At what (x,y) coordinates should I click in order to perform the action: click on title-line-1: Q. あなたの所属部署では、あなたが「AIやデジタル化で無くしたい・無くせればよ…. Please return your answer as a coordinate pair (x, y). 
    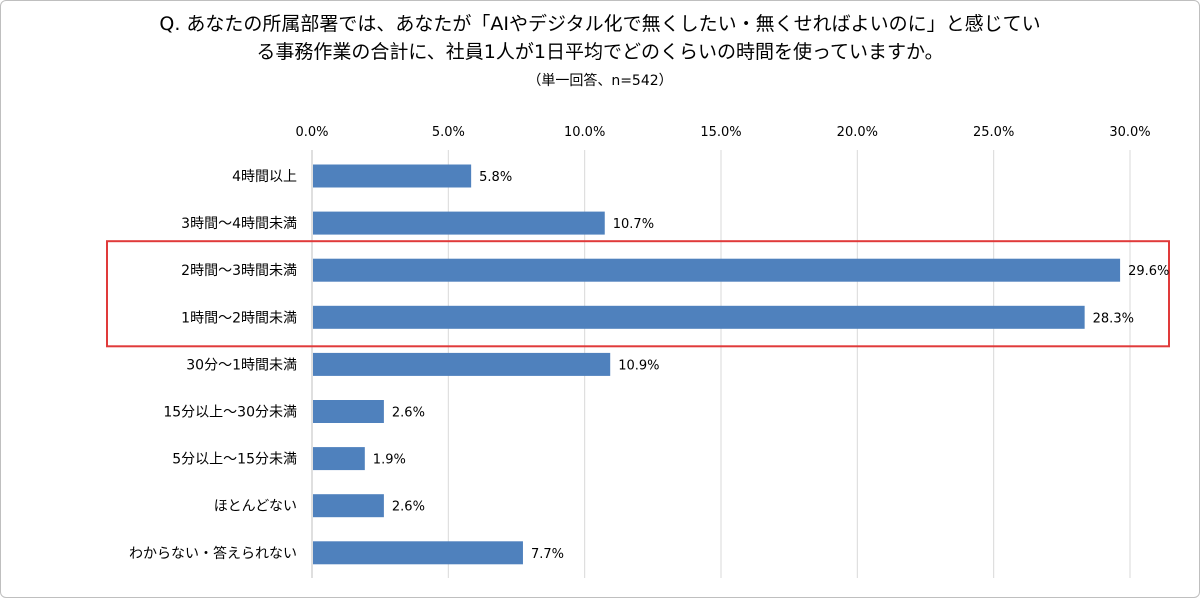
    Looking at the image, I should click on (600, 24).